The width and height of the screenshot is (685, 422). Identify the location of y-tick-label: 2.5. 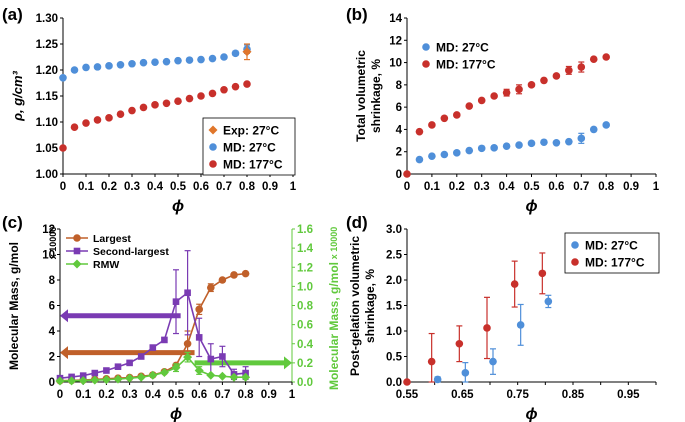
(394, 256).